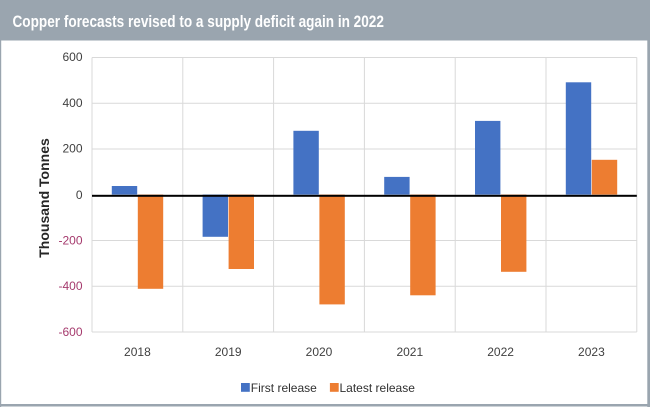 Image resolution: width=650 pixels, height=407 pixels. What do you see at coordinates (70, 286) in the screenshot?
I see `svg-text: -400` at bounding box center [70, 286].